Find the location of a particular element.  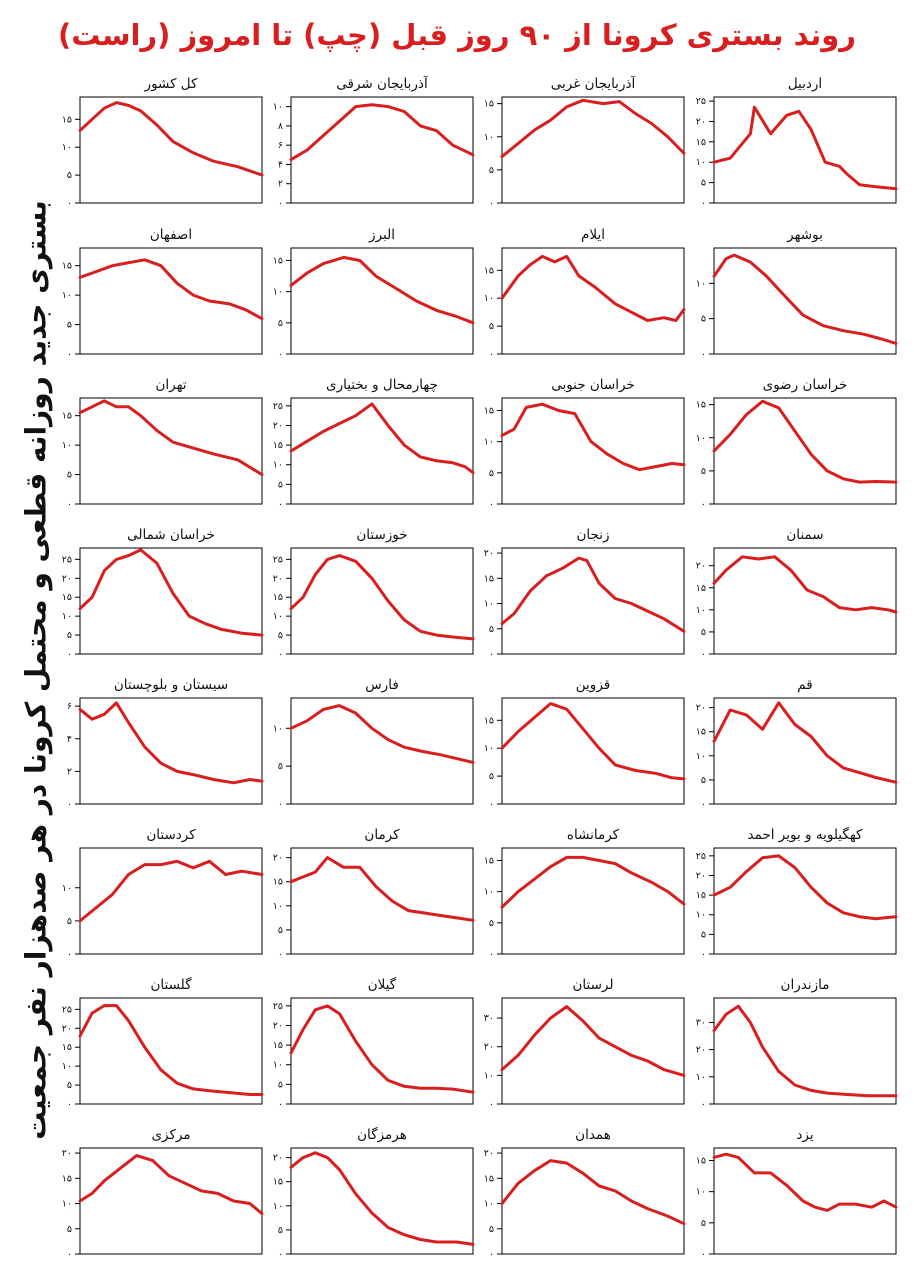

panel: مازندران ۰ ۱۰ ۲۰ ۳۰ is located at coordinates (797, 1043).